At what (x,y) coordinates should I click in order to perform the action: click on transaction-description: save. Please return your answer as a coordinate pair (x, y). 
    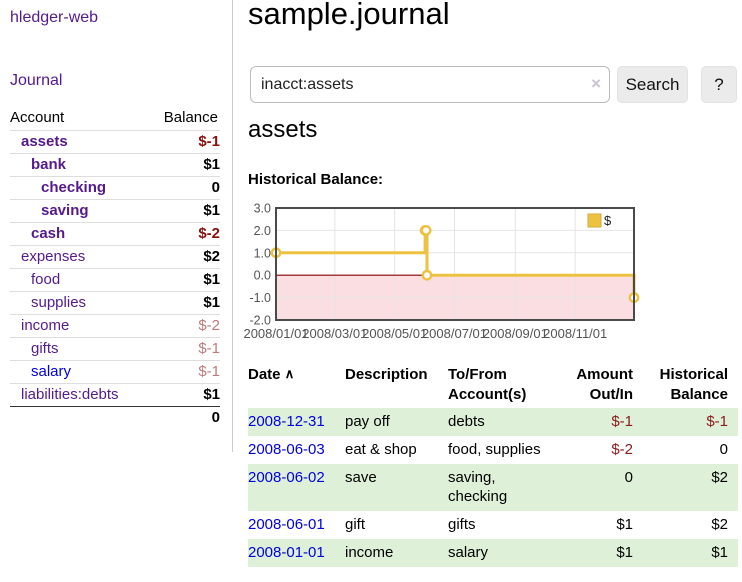
    Looking at the image, I should click on (396, 487).